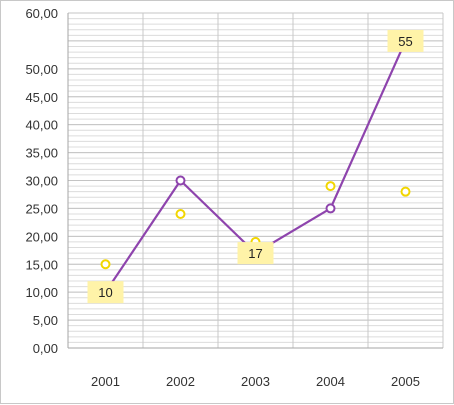 This screenshot has width=454, height=405. Describe the element at coordinates (45, 320) in the screenshot. I see `y-tick-label: 5,00` at that location.